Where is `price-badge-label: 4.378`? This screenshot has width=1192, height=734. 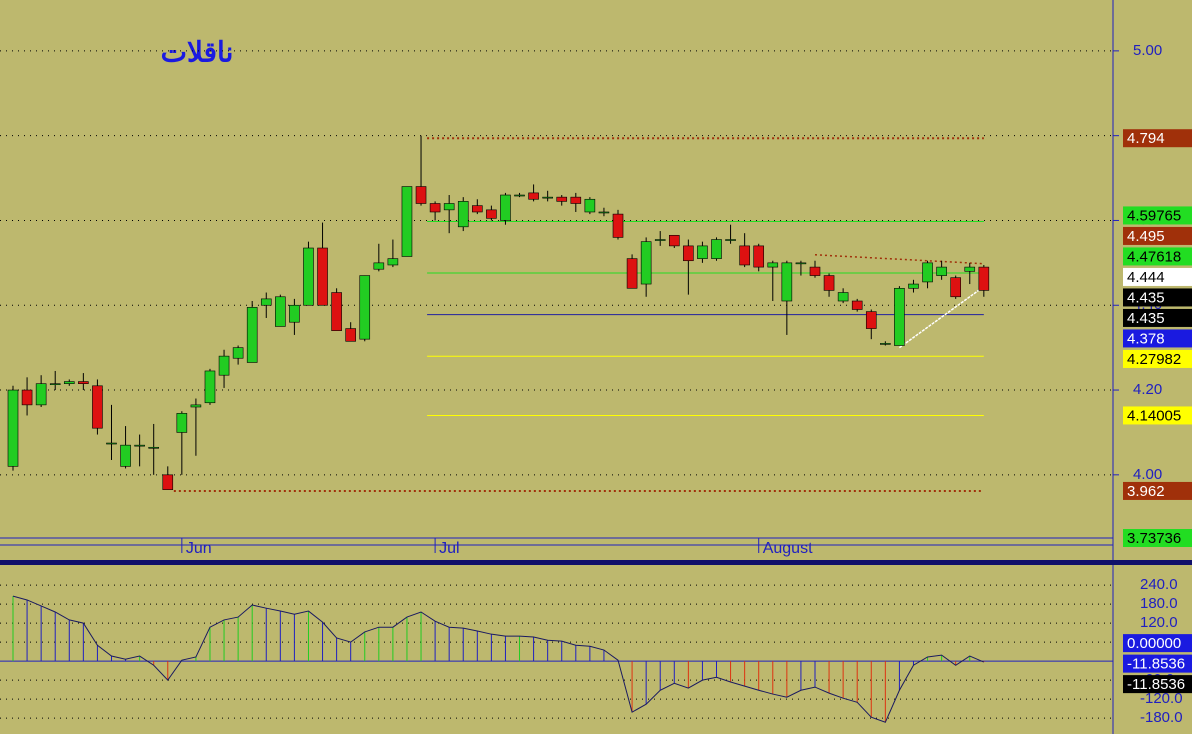 price-badge-label: 4.378 is located at coordinates (1146, 338).